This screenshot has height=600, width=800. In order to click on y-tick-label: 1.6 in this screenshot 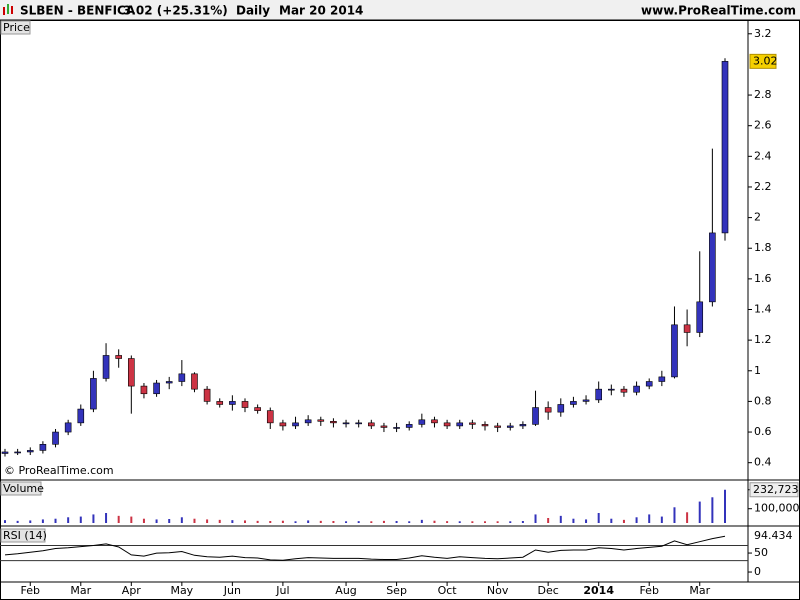, I will do `click(763, 278)`.